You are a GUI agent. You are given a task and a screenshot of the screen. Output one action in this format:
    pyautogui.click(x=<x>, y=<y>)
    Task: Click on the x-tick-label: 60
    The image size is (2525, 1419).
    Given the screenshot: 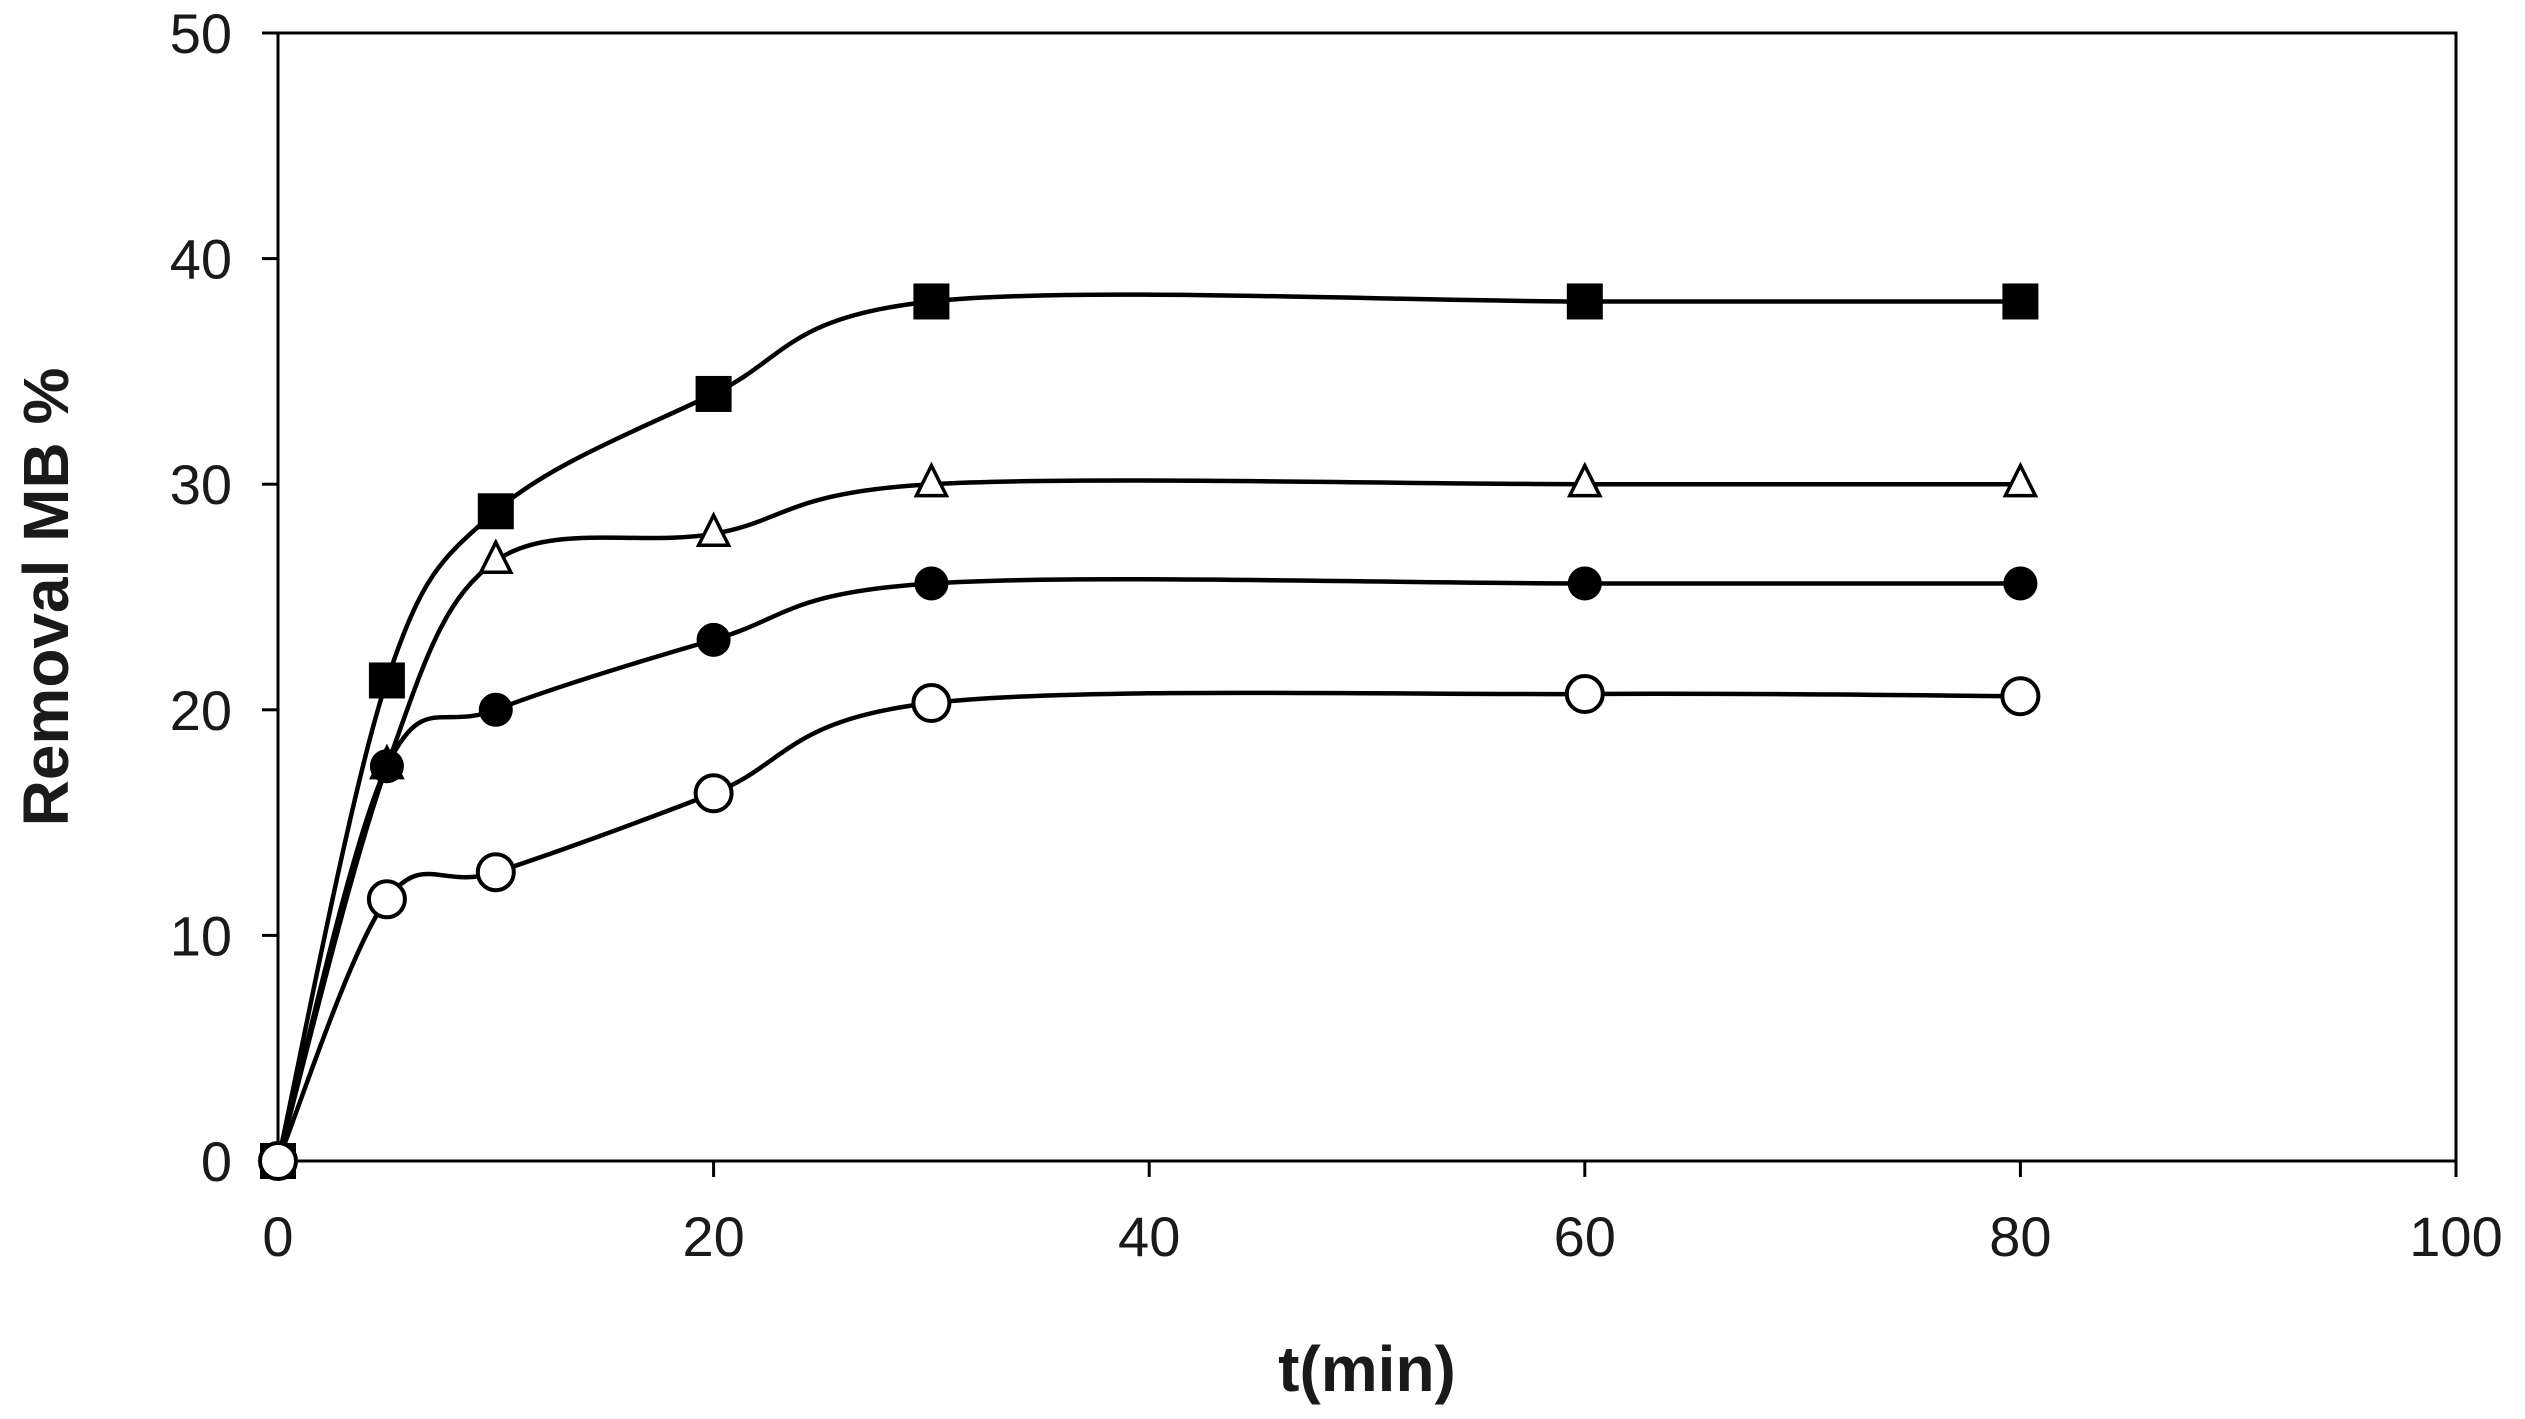 What is the action you would take?
    pyautogui.click(x=1585, y=1236)
    